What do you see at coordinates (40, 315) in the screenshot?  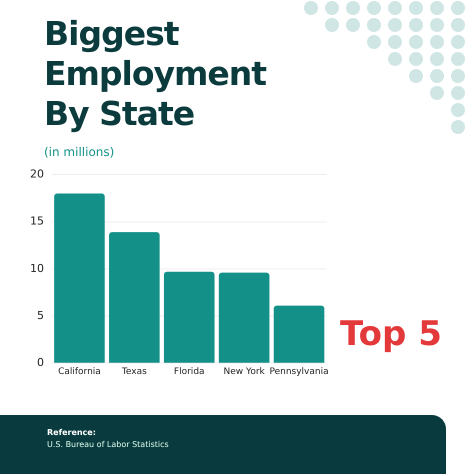 I see `y-tick-label: 5` at bounding box center [40, 315].